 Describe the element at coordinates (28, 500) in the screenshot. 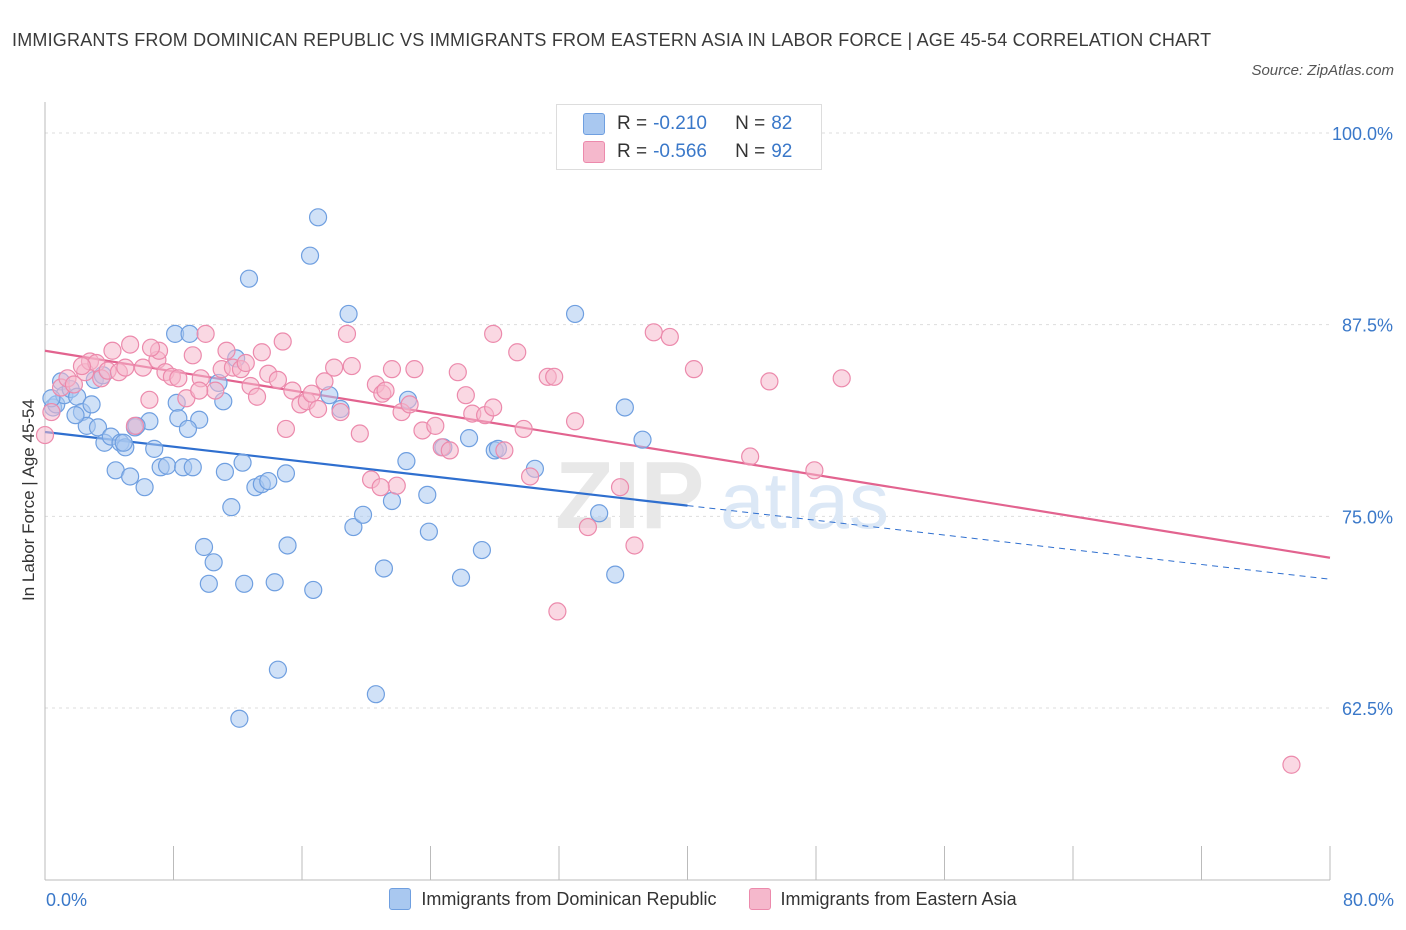

I see `y-axis-label: In Labor Force | Age 45-54` at that location.